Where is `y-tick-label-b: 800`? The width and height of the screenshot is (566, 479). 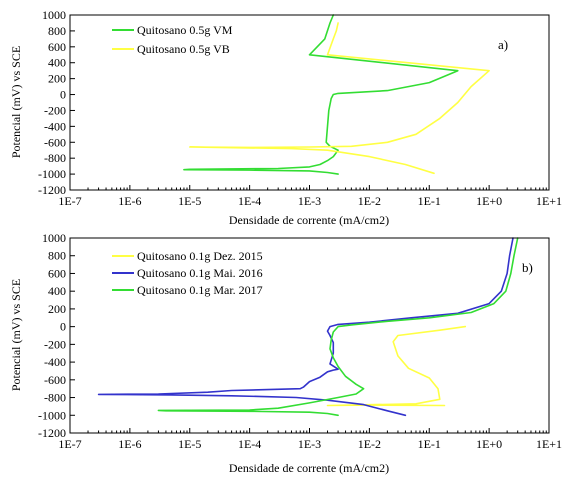
y-tick-label-b: 800 is located at coordinates (57, 256).